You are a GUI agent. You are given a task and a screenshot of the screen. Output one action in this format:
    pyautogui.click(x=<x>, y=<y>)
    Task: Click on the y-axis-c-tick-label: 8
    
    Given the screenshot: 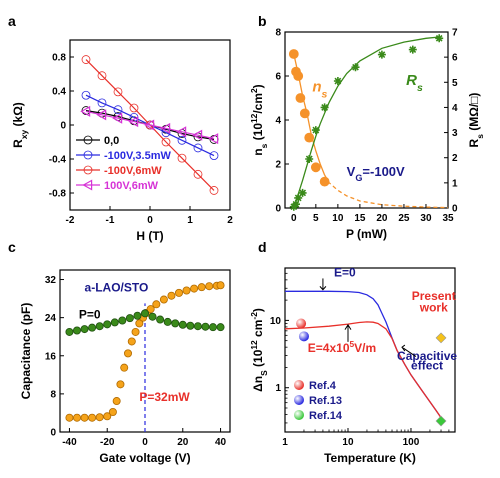 What is the action you would take?
    pyautogui.click(x=53, y=394)
    